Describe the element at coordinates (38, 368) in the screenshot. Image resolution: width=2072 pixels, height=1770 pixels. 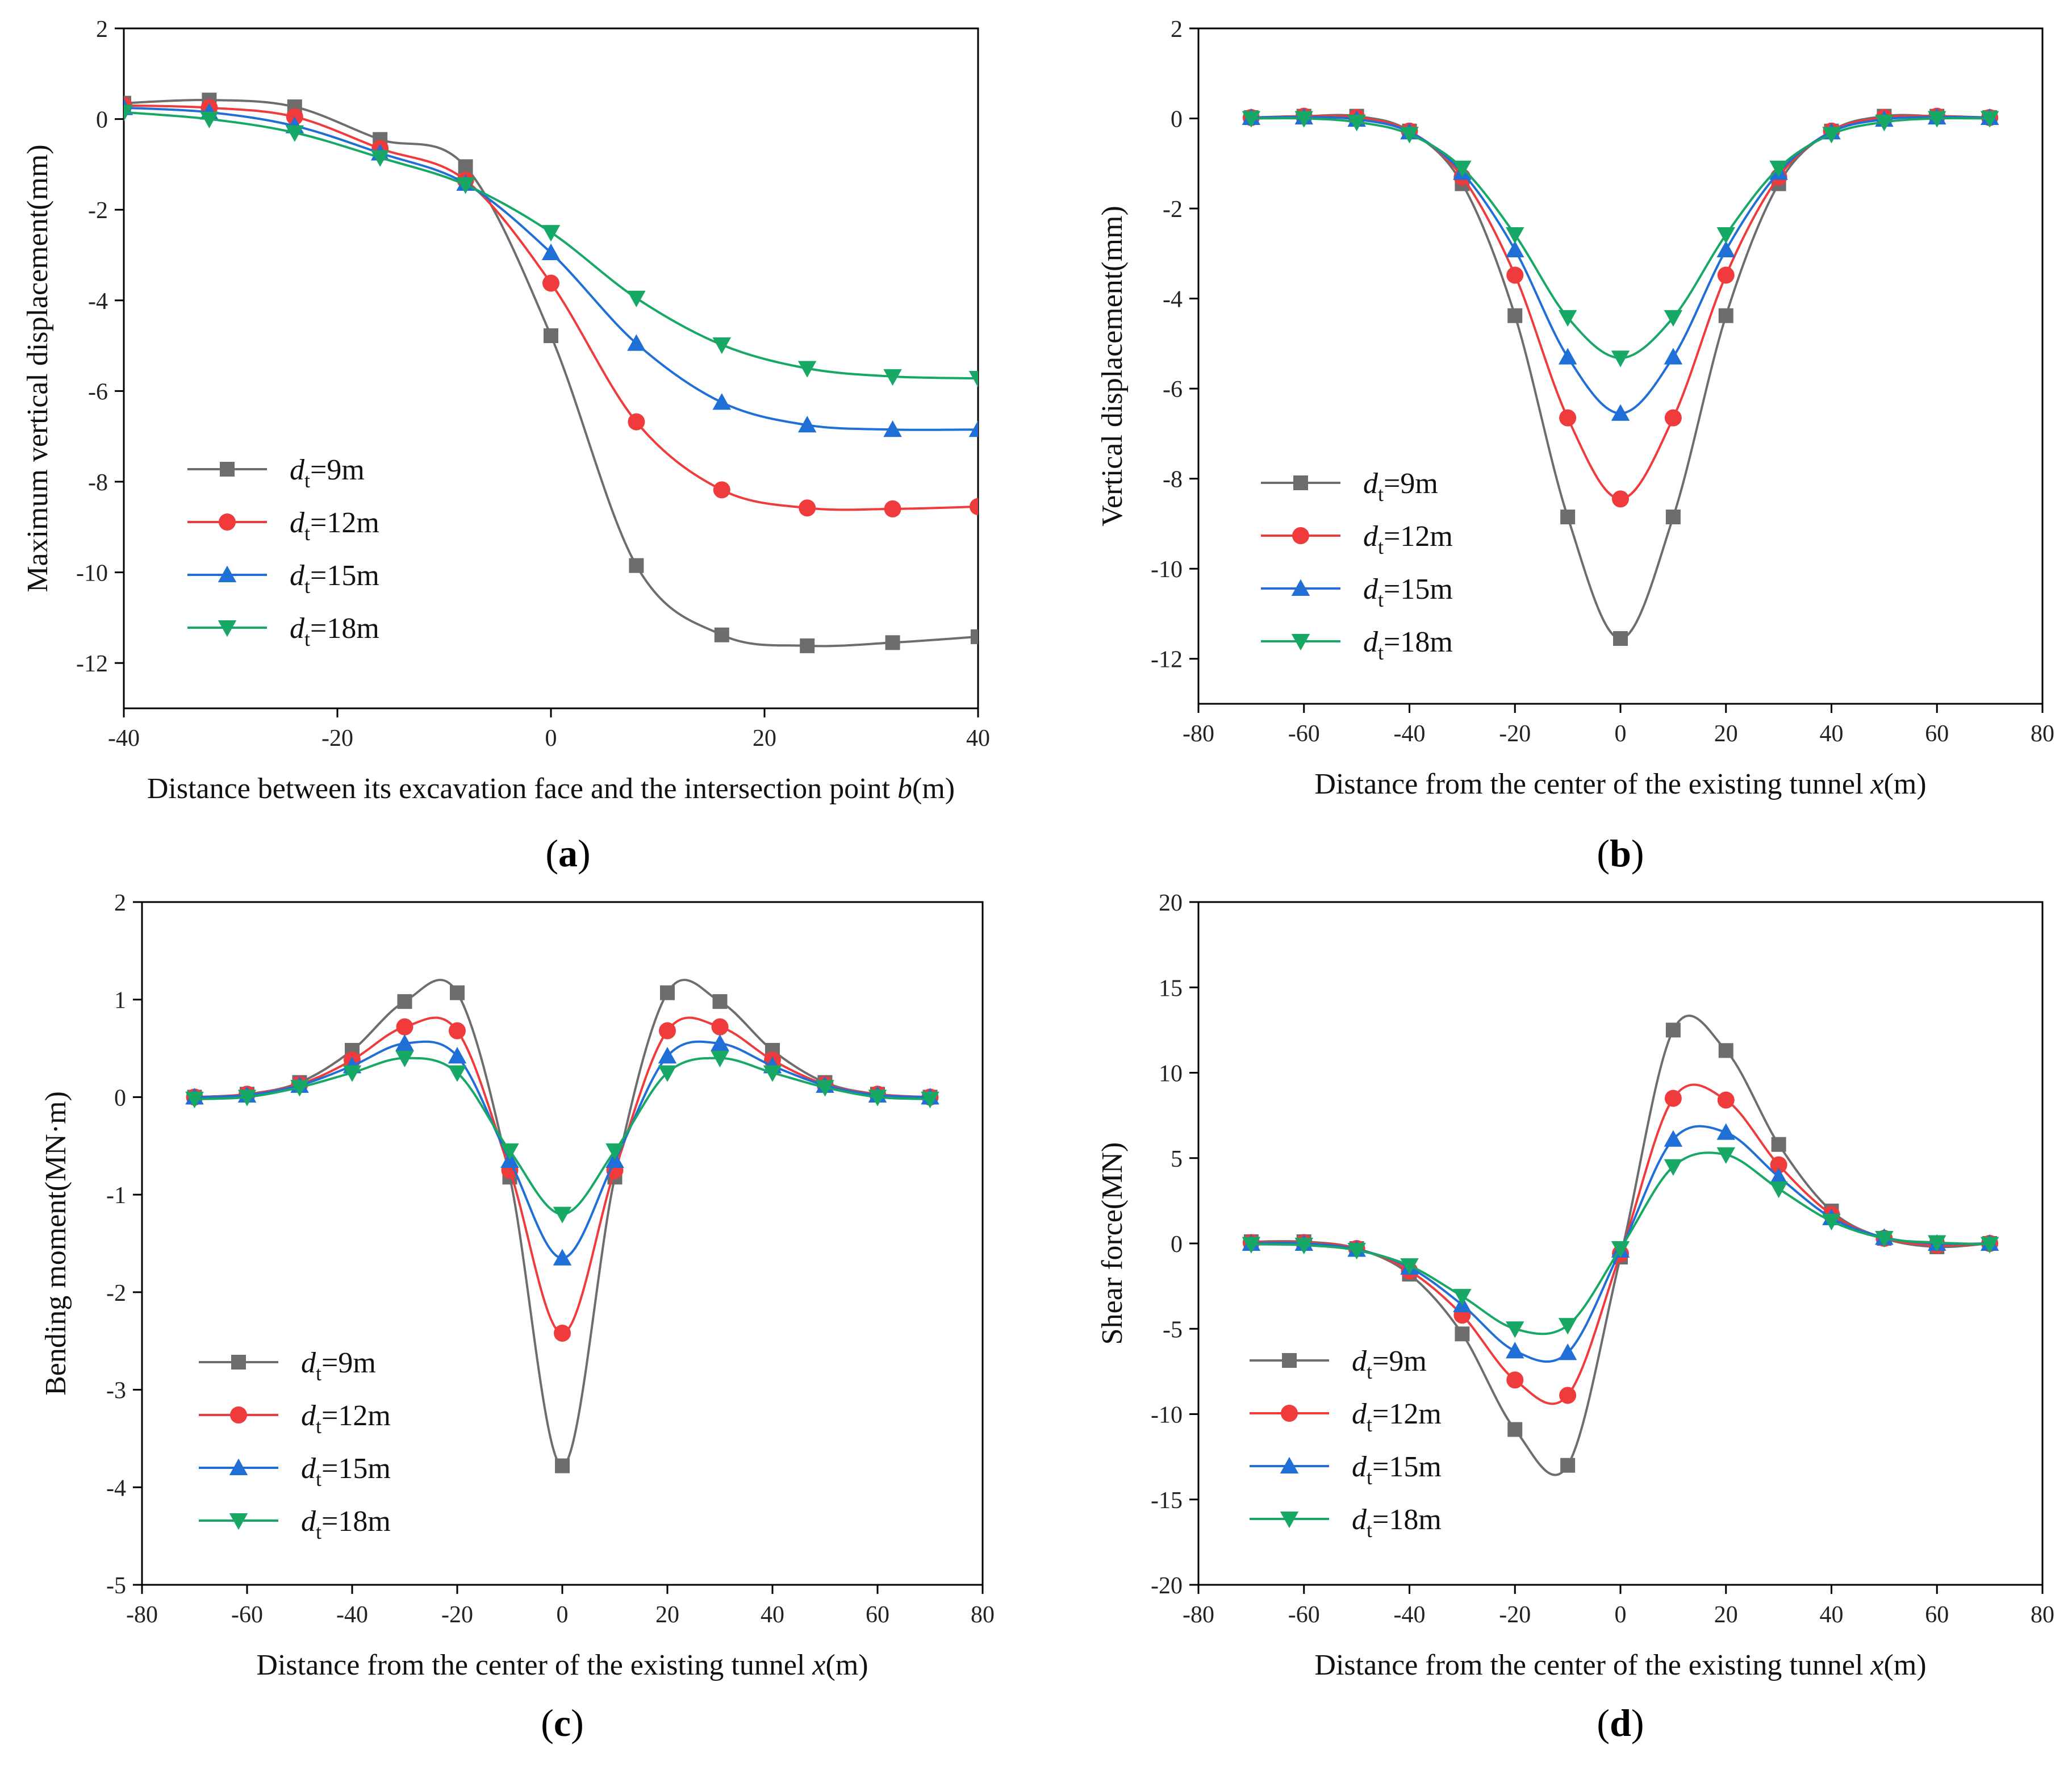
I see `y-axis-title: Maximum vertical displacement(mm)` at that location.